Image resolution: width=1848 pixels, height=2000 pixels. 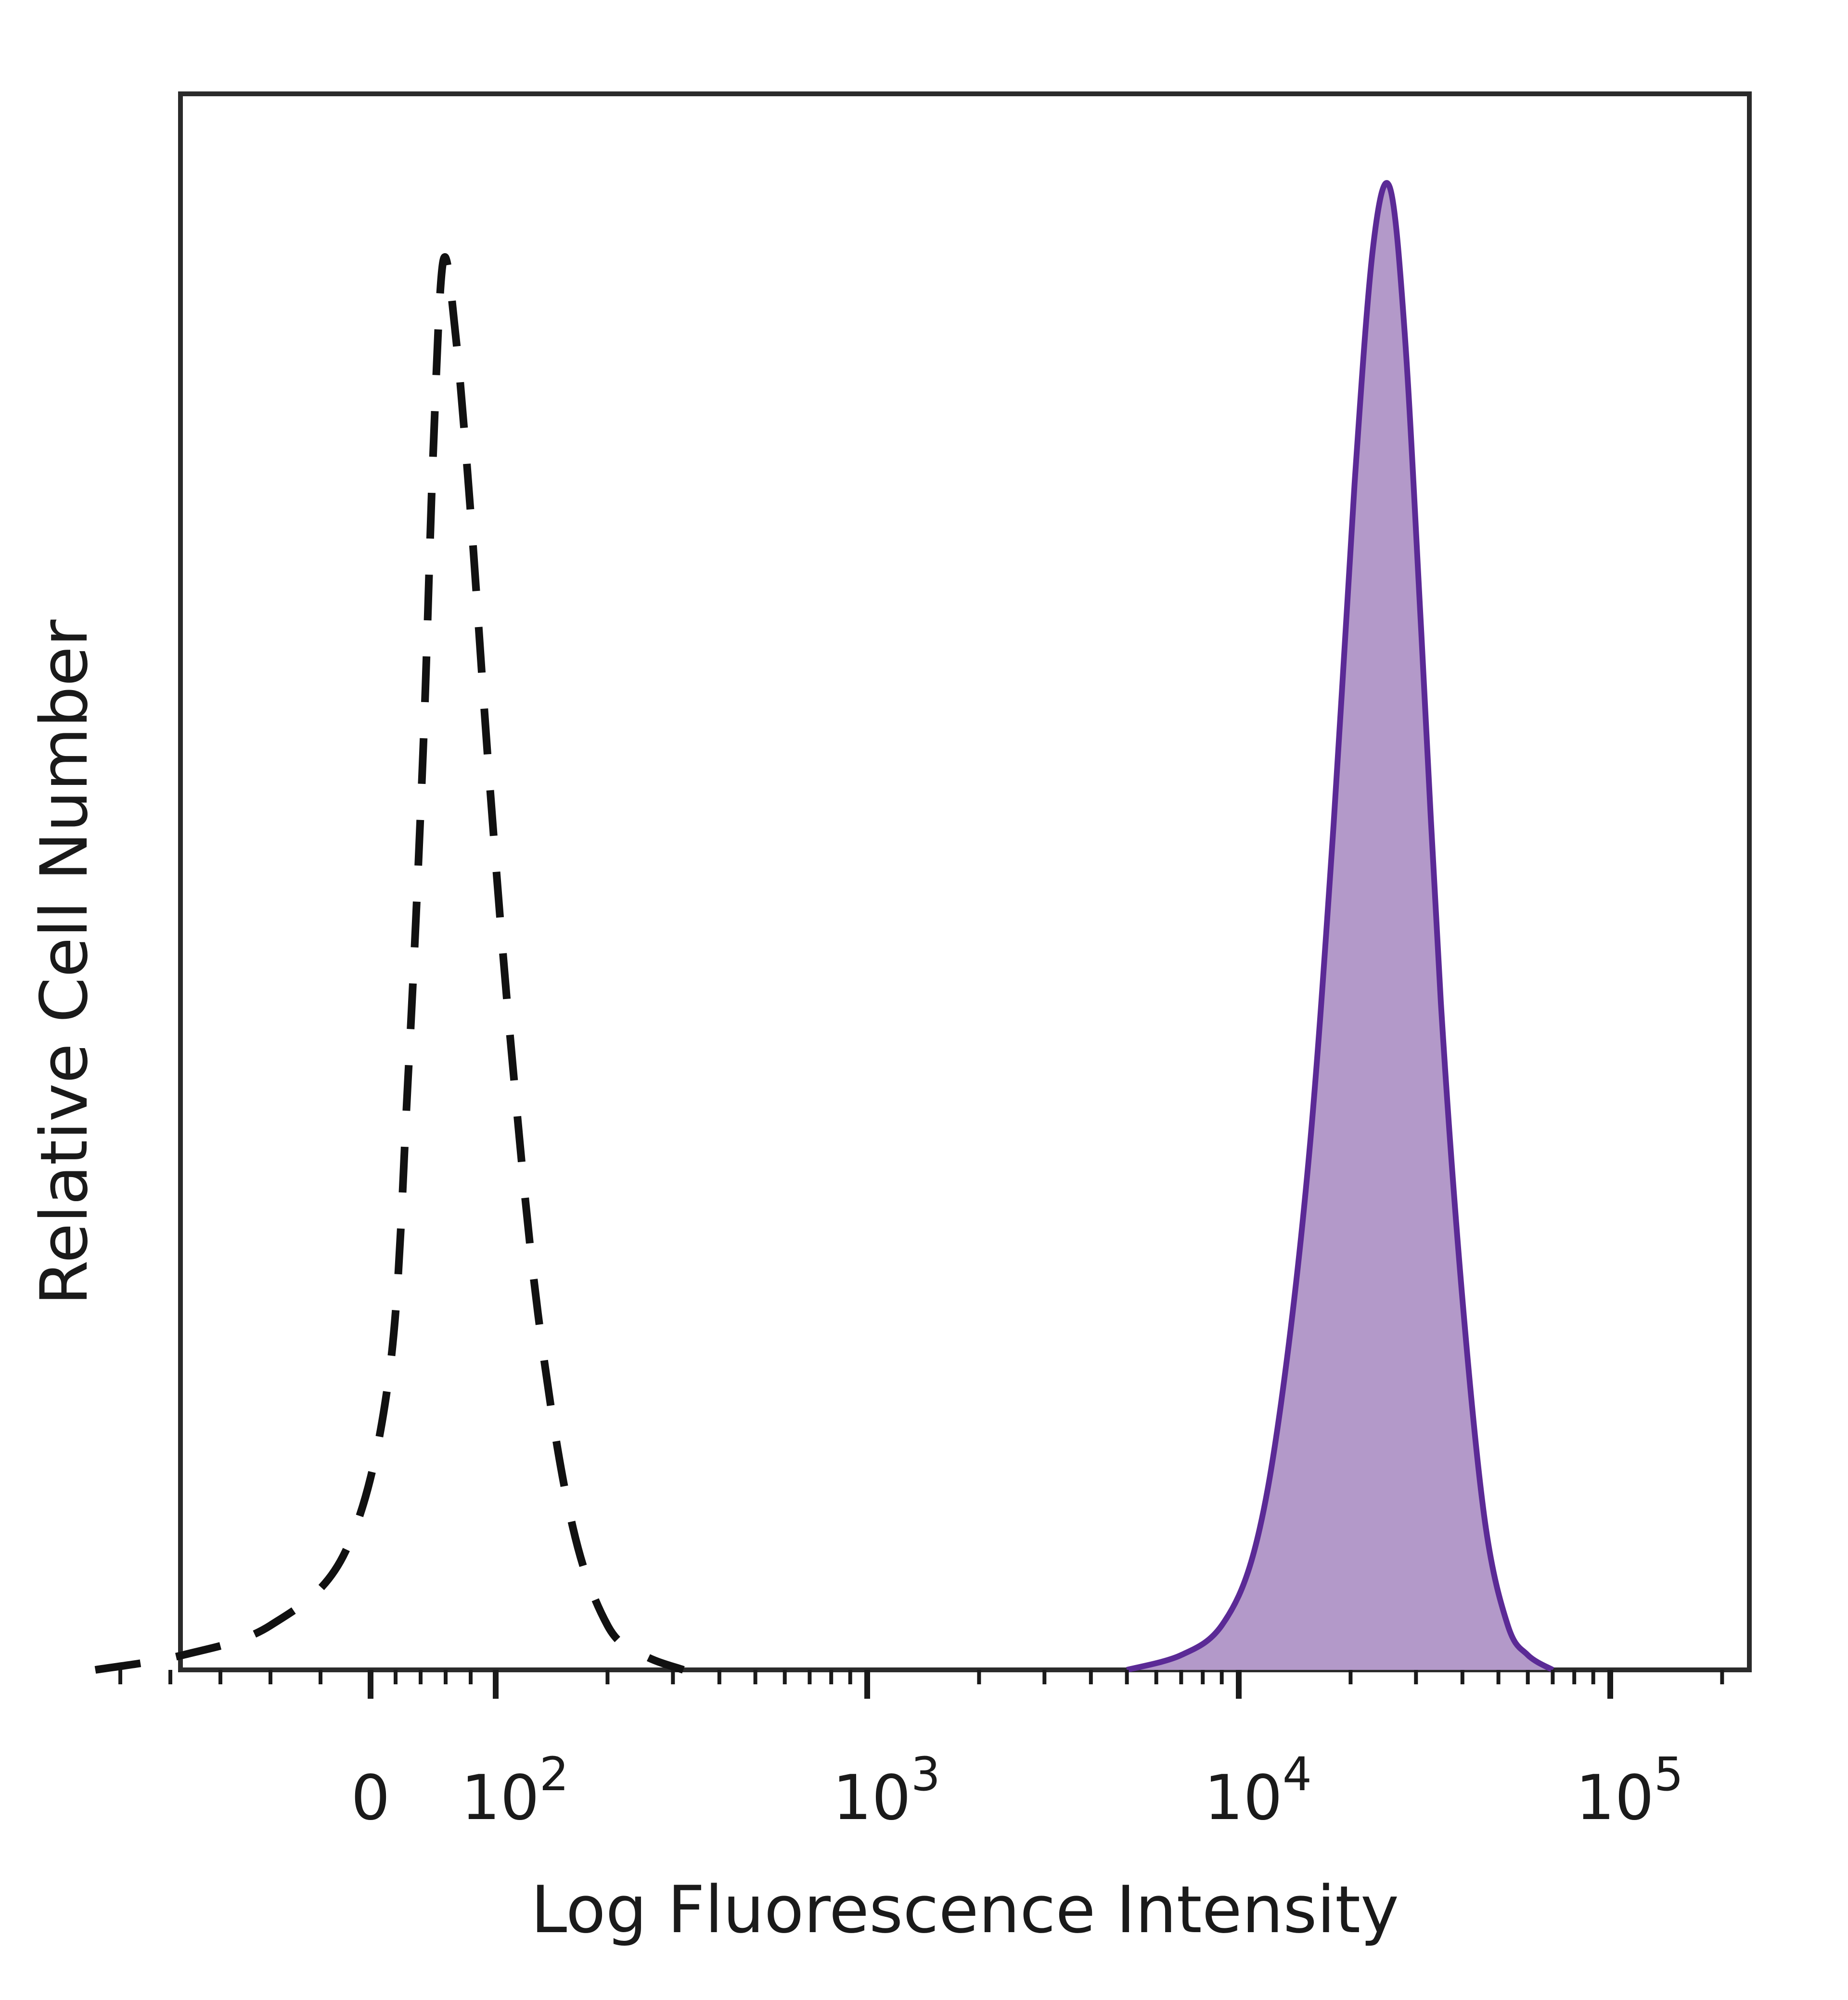 I want to click on x-tick-label: 10⁵, so click(x=1629, y=1790).